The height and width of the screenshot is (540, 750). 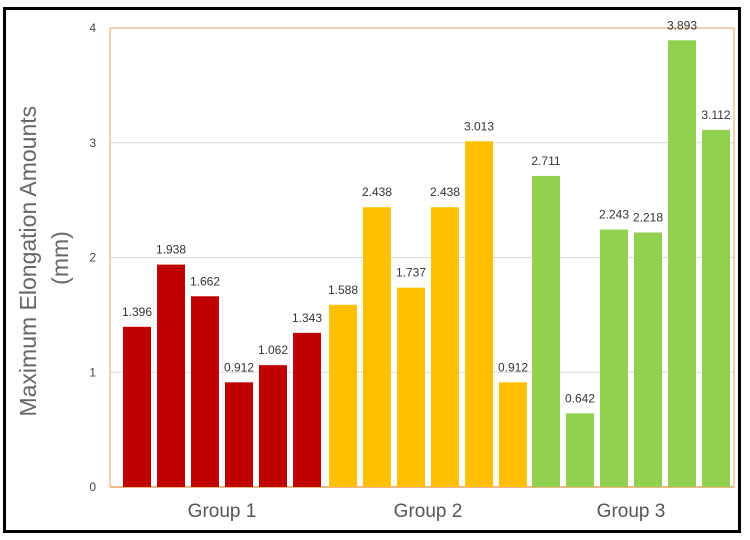 I want to click on data-label: 1.343, so click(x=307, y=318).